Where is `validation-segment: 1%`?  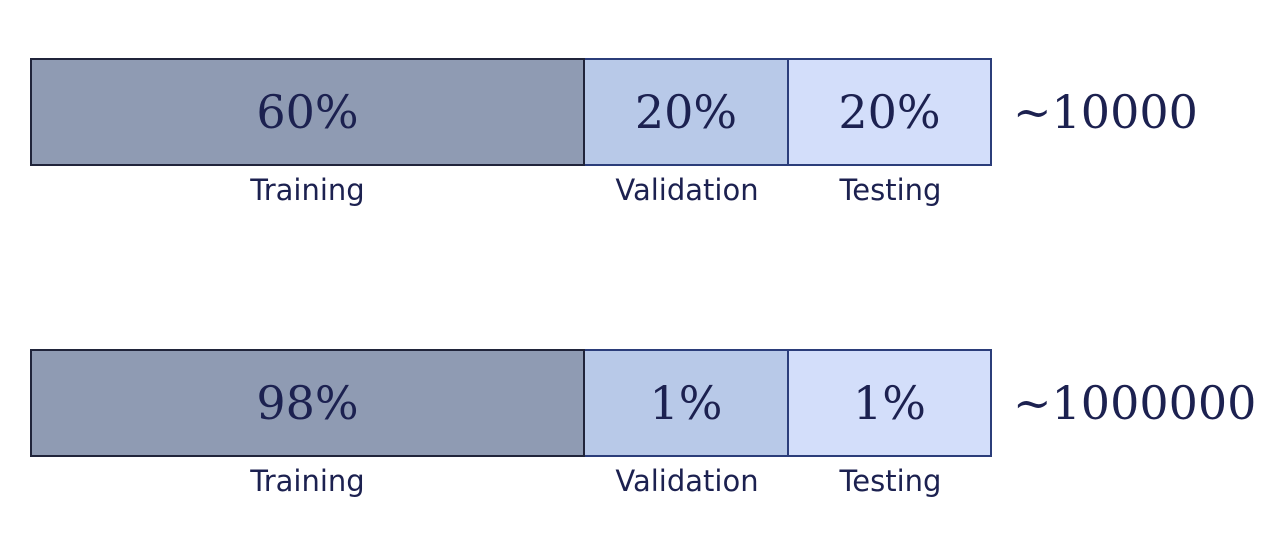
validation-segment: 1% is located at coordinates (687, 403).